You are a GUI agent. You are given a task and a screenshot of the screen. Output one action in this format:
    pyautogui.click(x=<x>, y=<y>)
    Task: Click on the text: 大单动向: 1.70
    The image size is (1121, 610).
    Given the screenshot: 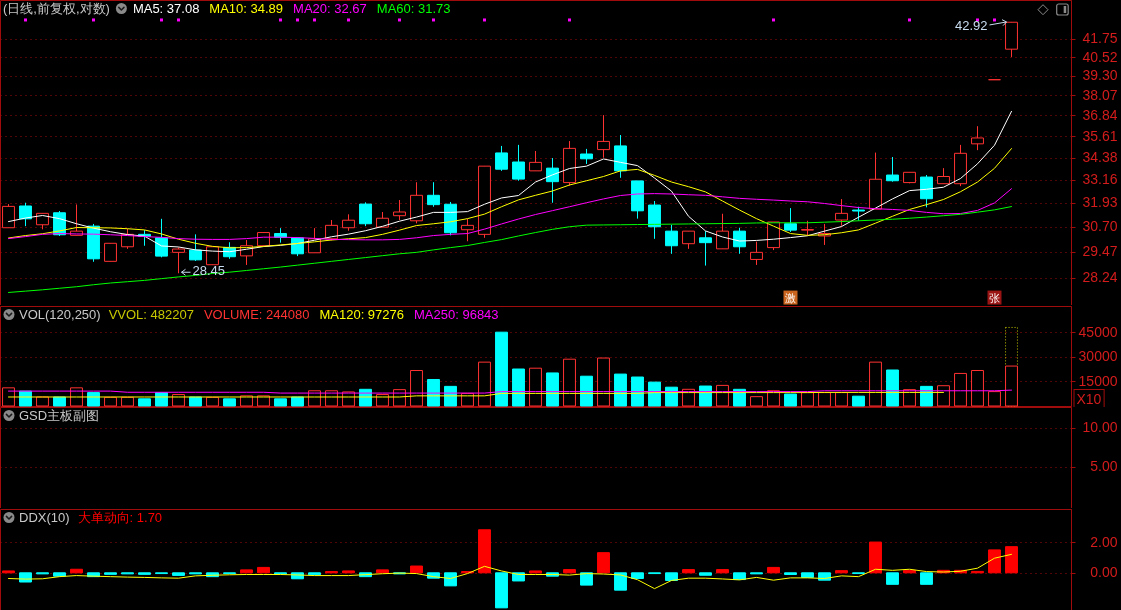 What is the action you would take?
    pyautogui.click(x=120, y=517)
    